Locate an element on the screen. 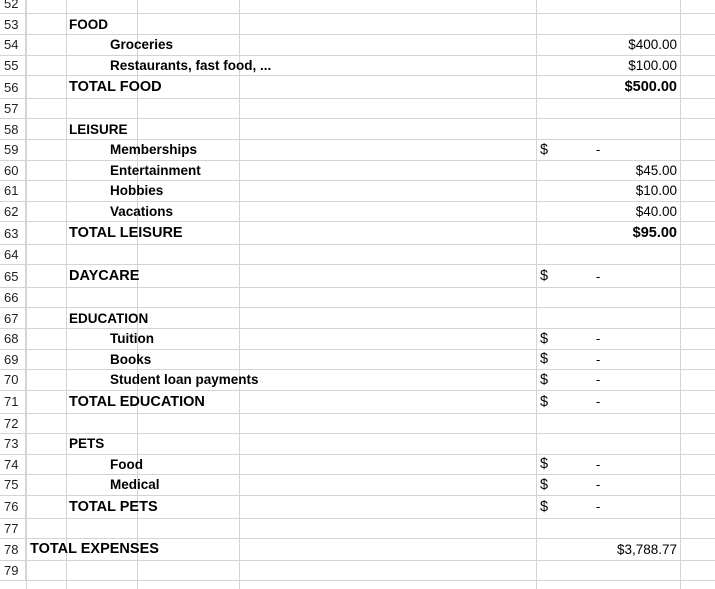 The image size is (715, 589). table-row: 54 Groceries $400.00 is located at coordinates (357, 45).